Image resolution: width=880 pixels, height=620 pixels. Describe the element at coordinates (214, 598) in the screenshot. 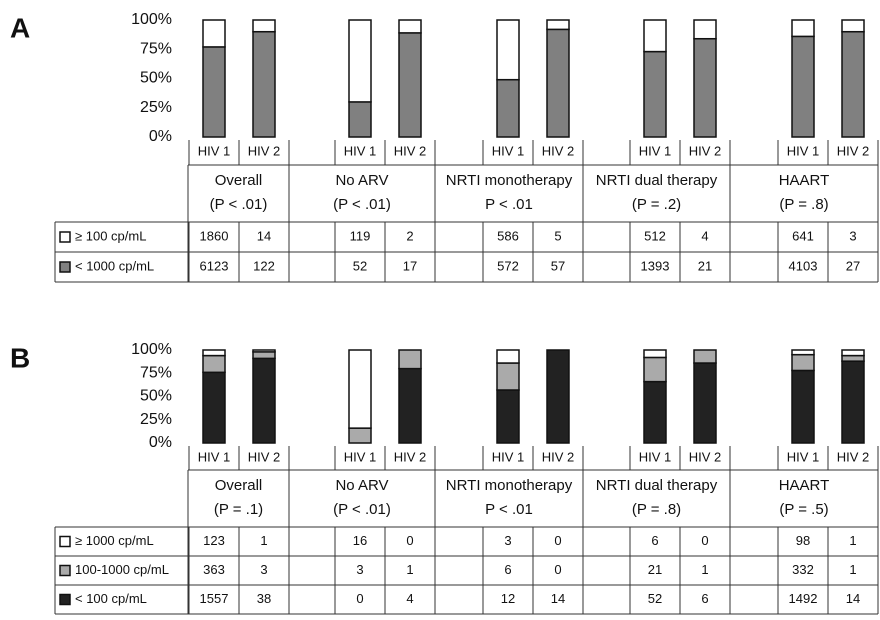

I see `cell-value: 1557` at that location.